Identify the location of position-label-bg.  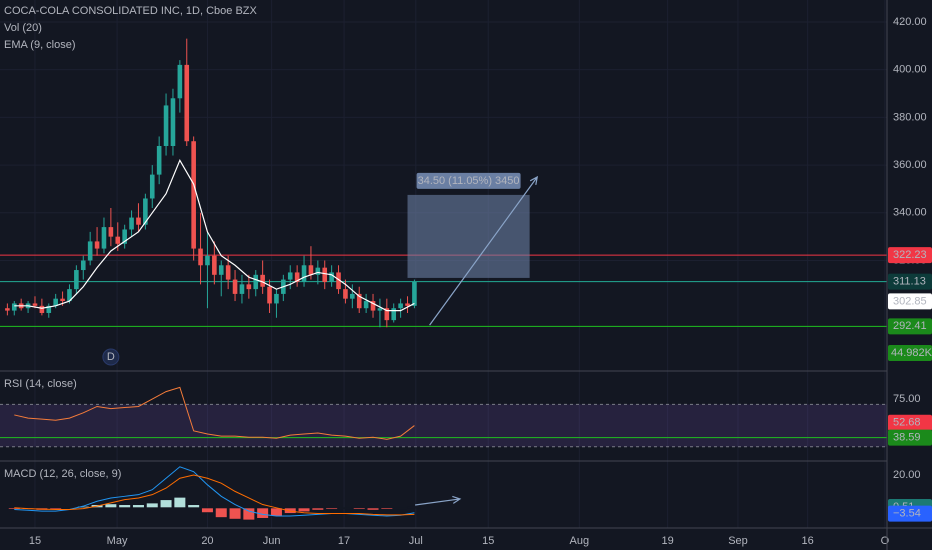
(468, 180).